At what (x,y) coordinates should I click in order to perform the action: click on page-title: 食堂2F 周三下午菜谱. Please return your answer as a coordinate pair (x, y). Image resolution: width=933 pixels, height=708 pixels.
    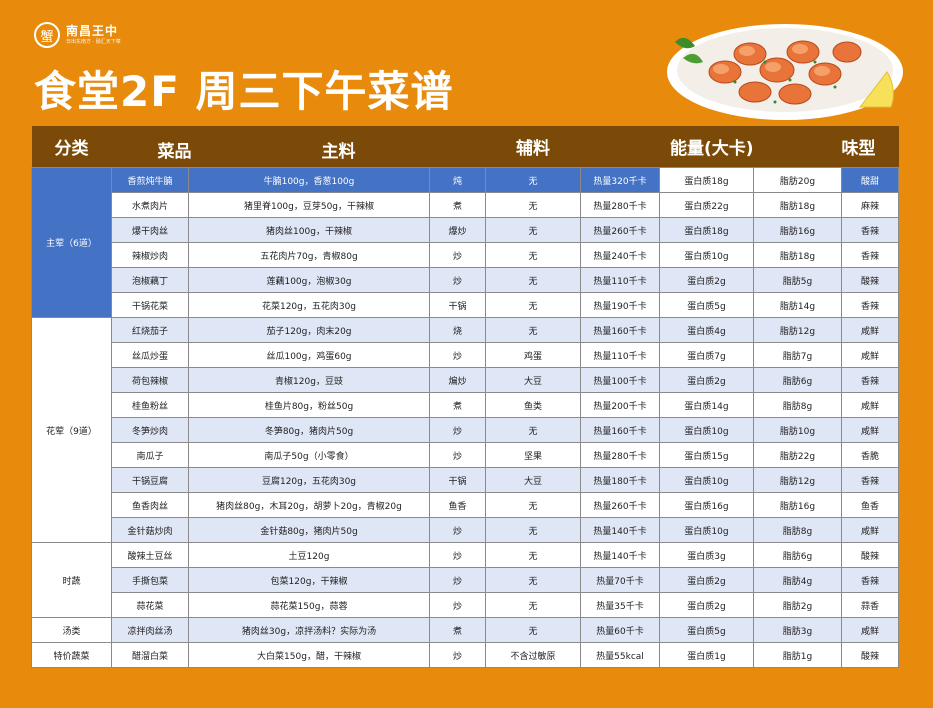
    Looking at the image, I should click on (244, 91).